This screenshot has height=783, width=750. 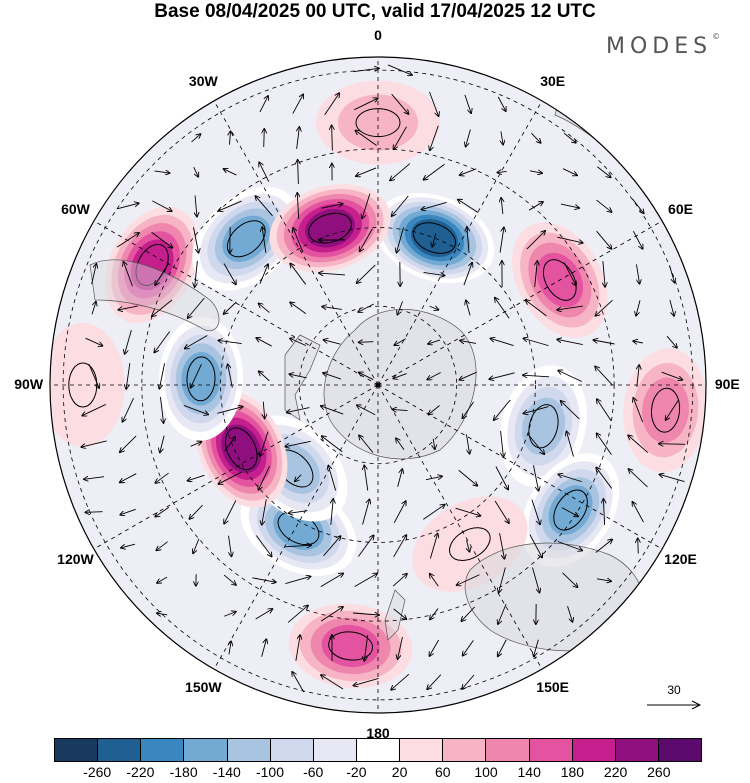 I want to click on colorbar-tick-label: 220, so click(x=615, y=772).